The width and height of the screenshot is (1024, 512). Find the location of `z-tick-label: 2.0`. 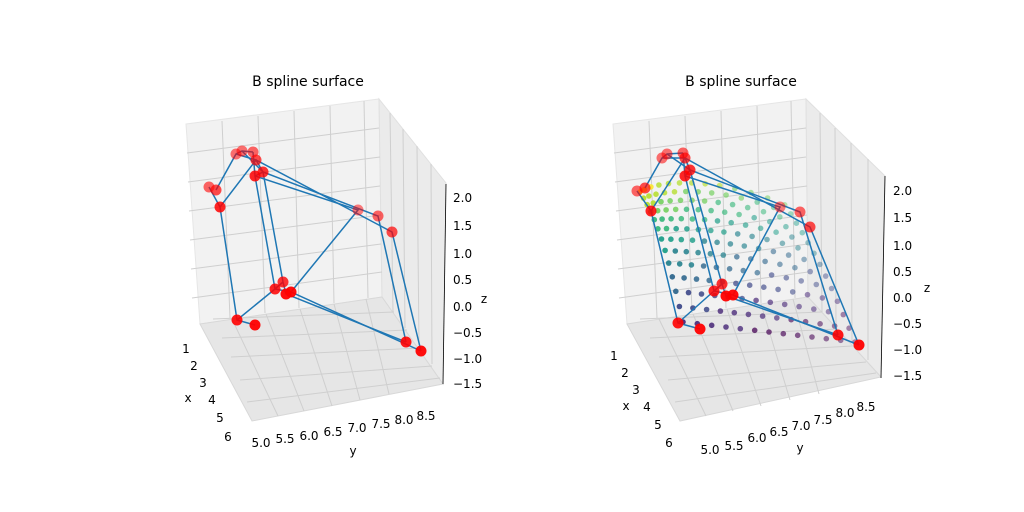

z-tick-label: 2.0 is located at coordinates (902, 191).